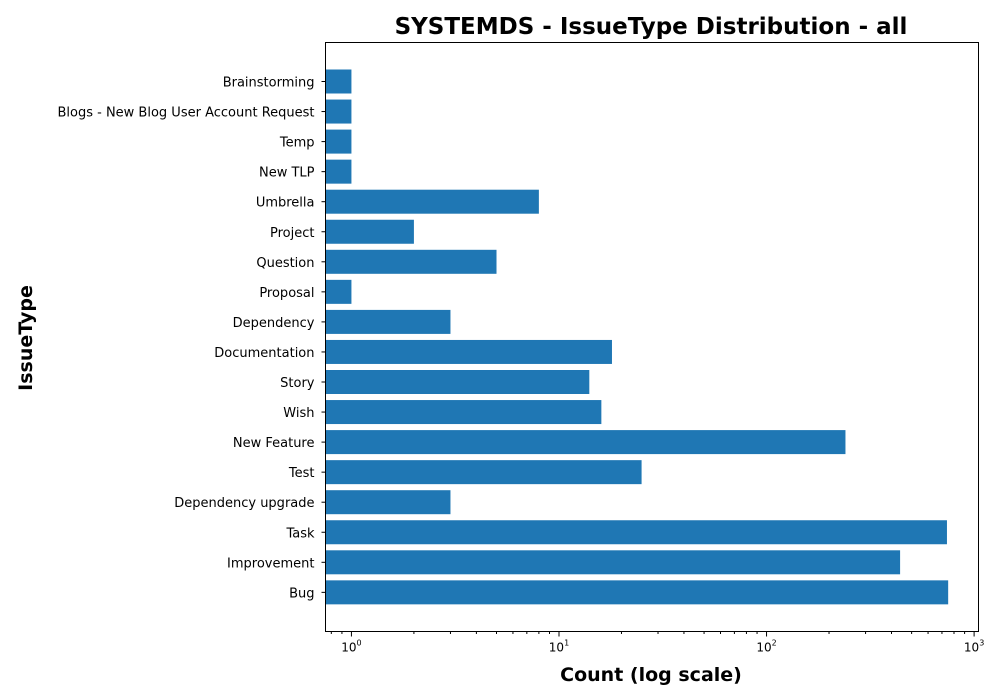 This screenshot has width=1000, height=700. I want to click on bar-umbrella, so click(432, 201).